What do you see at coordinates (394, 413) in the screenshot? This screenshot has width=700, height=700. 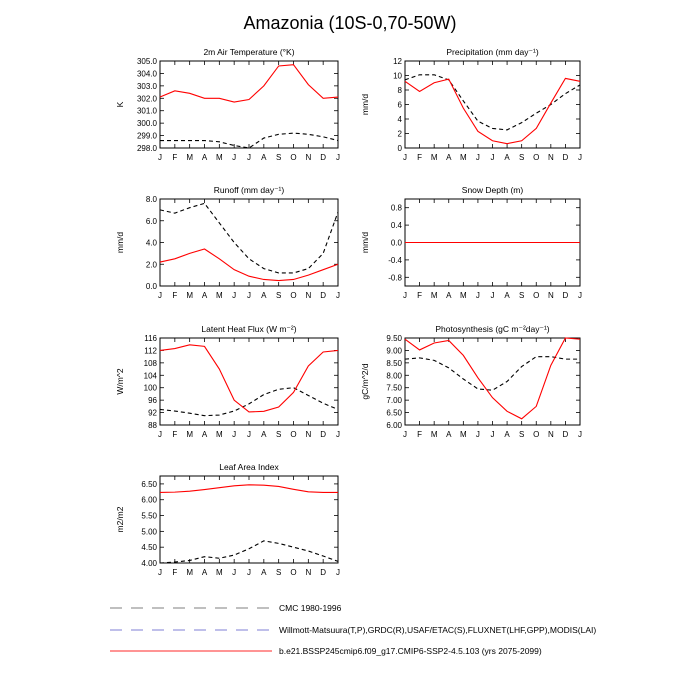 I see `y-tick-label: 6.50` at bounding box center [394, 413].